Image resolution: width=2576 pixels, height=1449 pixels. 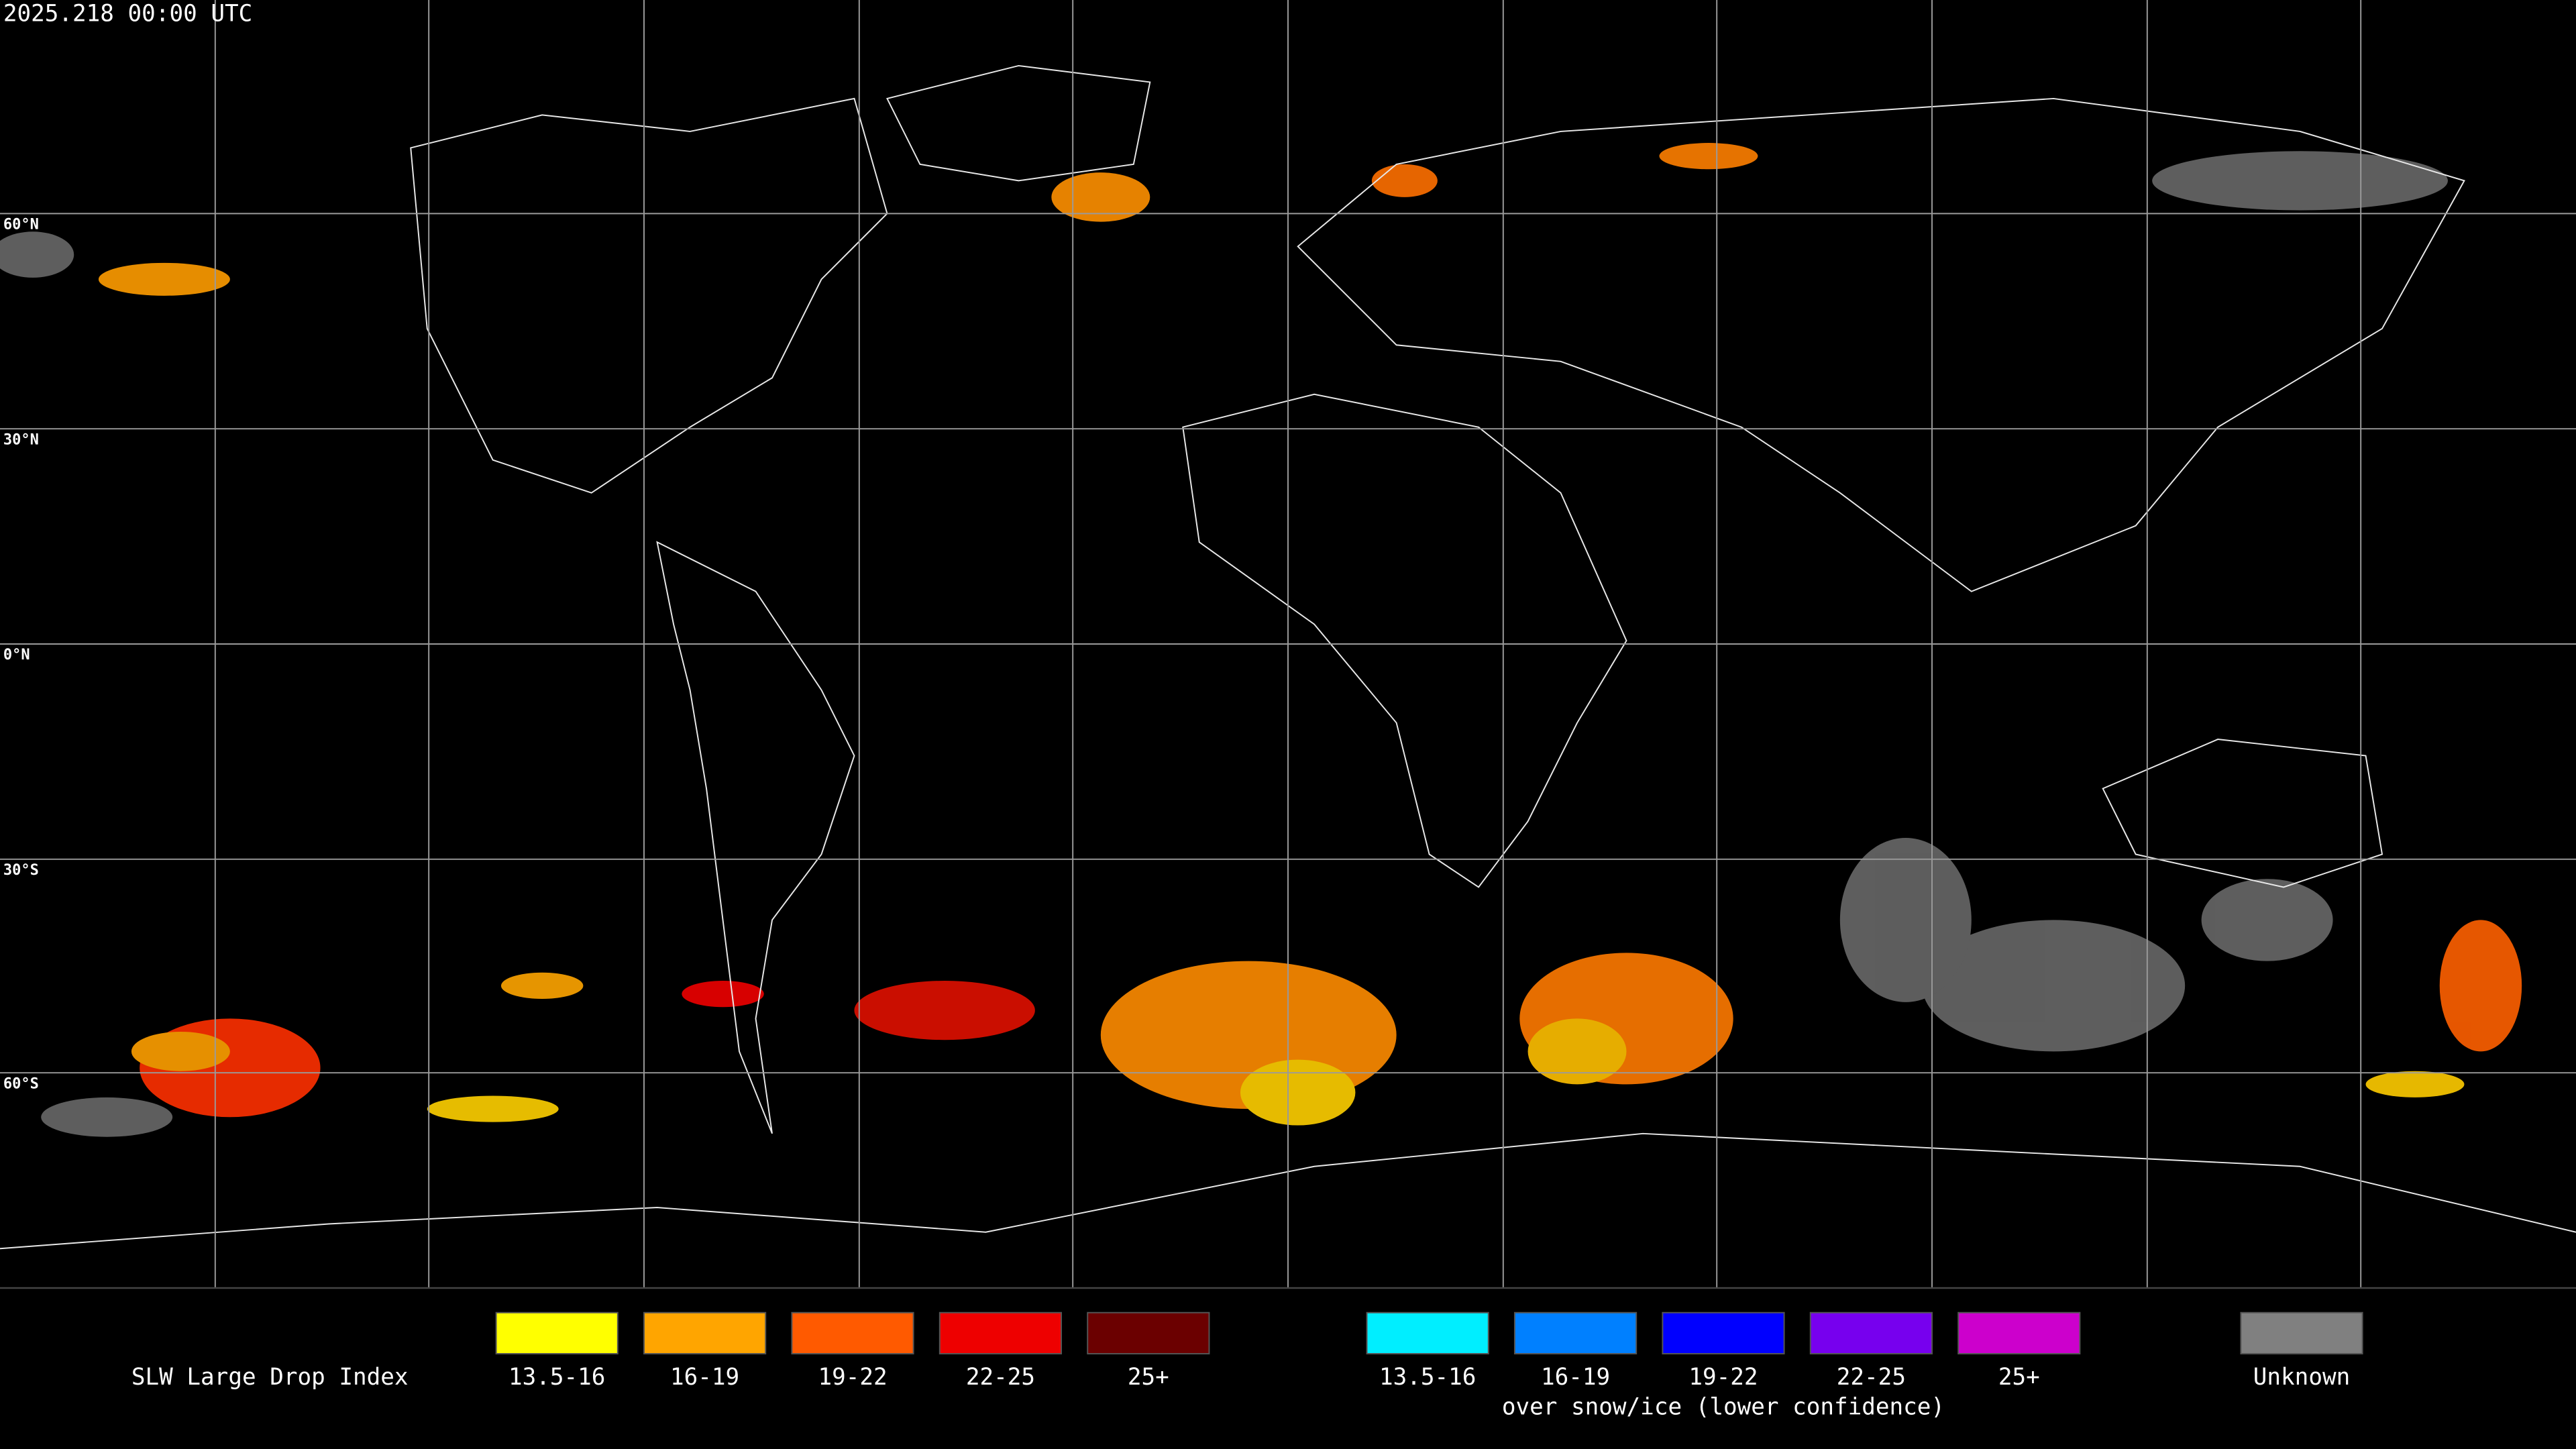 What do you see at coordinates (16, 655) in the screenshot?
I see `latitude-label: 0°N` at bounding box center [16, 655].